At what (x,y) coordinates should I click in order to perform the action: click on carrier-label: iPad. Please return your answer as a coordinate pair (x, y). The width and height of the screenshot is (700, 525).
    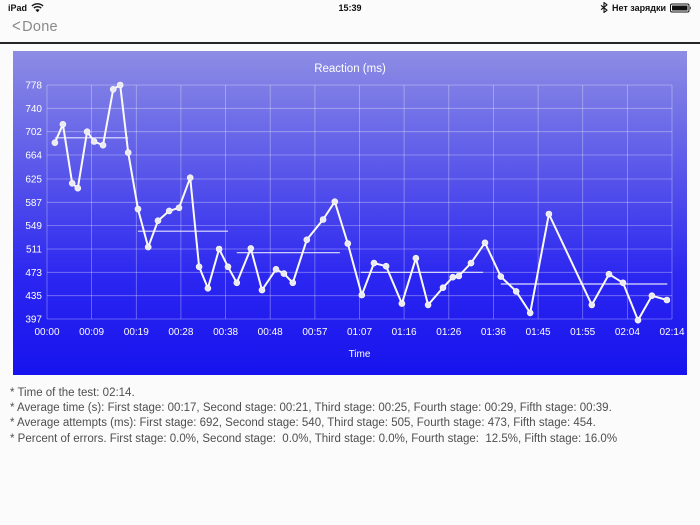
    Looking at the image, I should click on (18, 7).